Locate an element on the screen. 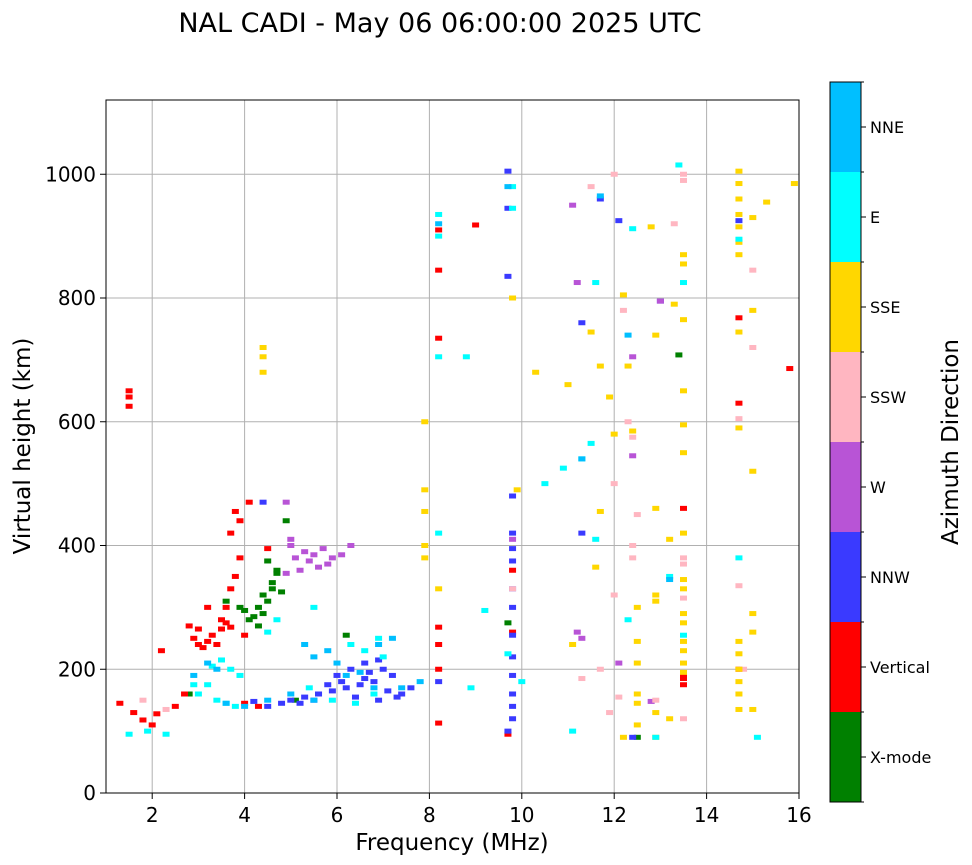 The image size is (972, 865). x-tick-label: 6 is located at coordinates (337, 815).